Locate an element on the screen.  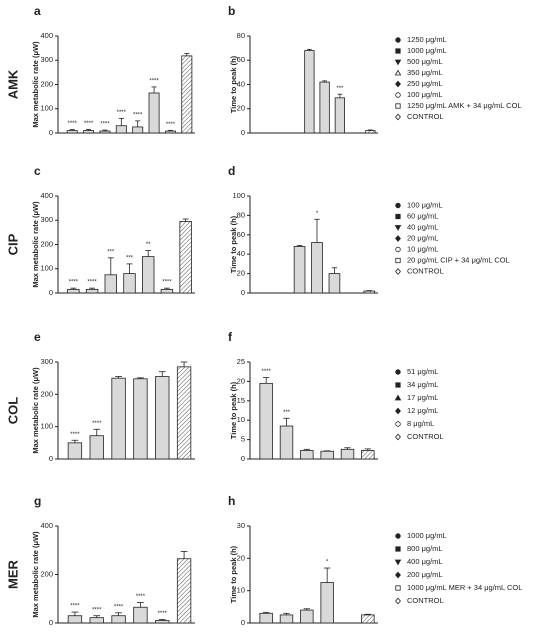
significance: ** is located at coordinates (148, 245).